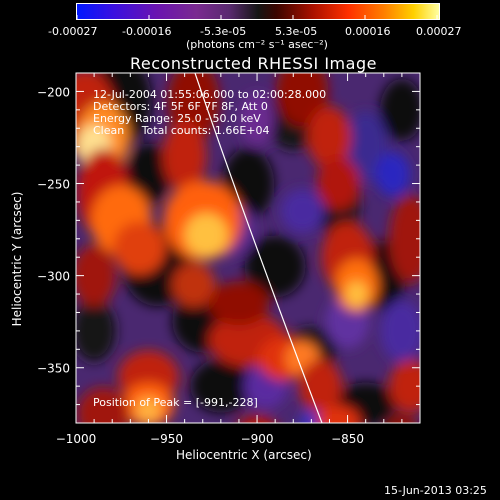 Image resolution: width=500 pixels, height=500 pixels. What do you see at coordinates (175, 402) in the screenshot?
I see `peak-position-label: Position of Peak = [-991,-228]` at bounding box center [175, 402].